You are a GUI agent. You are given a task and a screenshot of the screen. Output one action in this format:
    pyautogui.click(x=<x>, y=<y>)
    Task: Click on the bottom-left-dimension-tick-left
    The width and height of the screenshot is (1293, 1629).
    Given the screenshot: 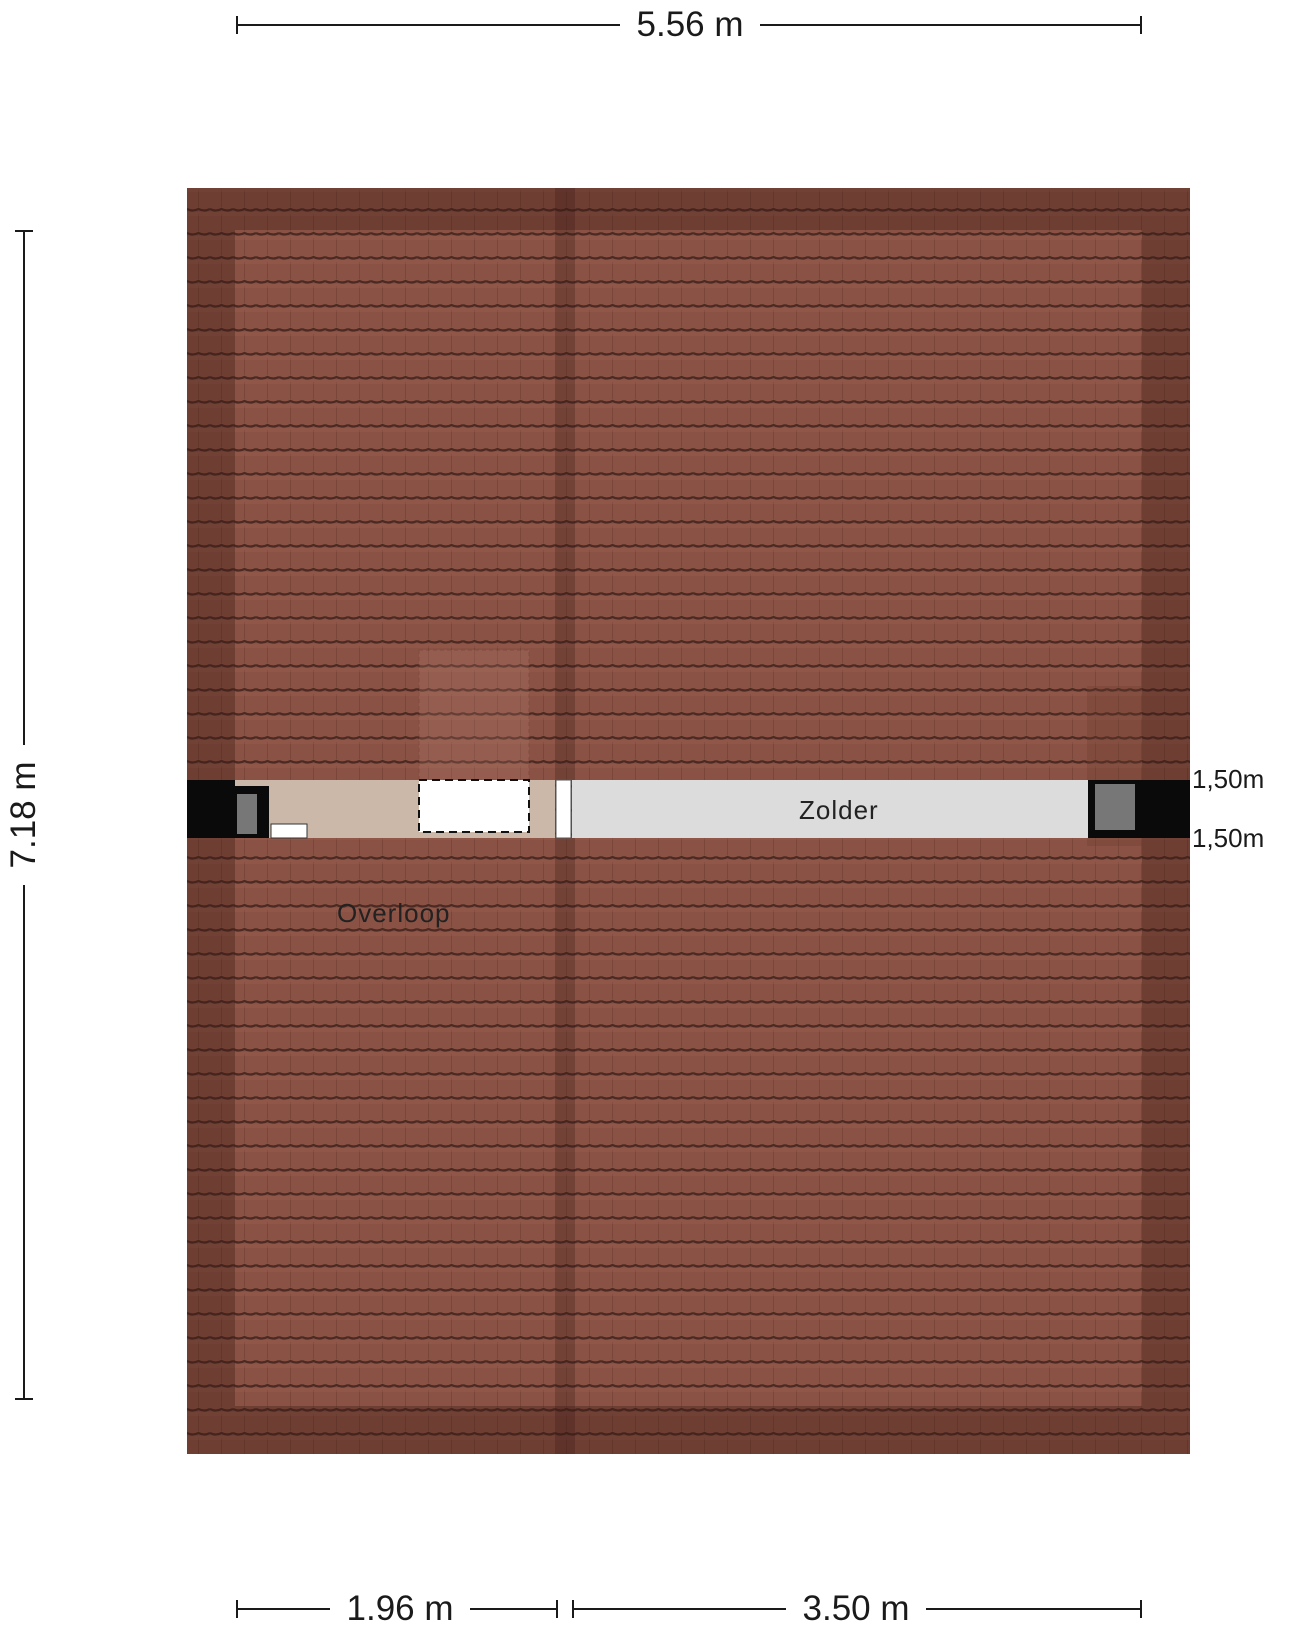 What is the action you would take?
    pyautogui.click(x=237, y=1609)
    